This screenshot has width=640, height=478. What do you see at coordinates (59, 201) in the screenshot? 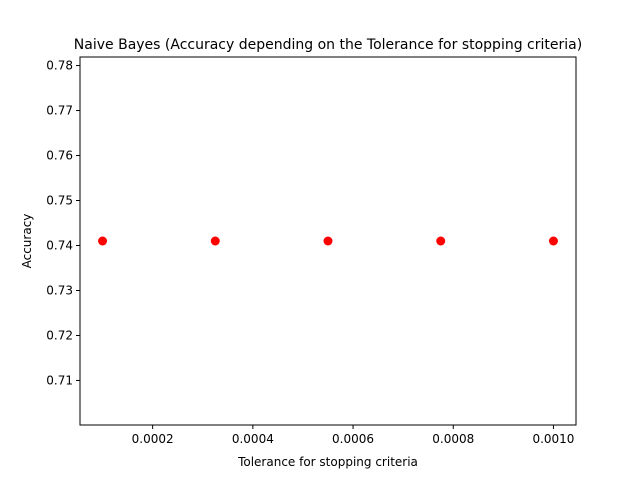
I see `y-tick-label: 0.75` at bounding box center [59, 201].